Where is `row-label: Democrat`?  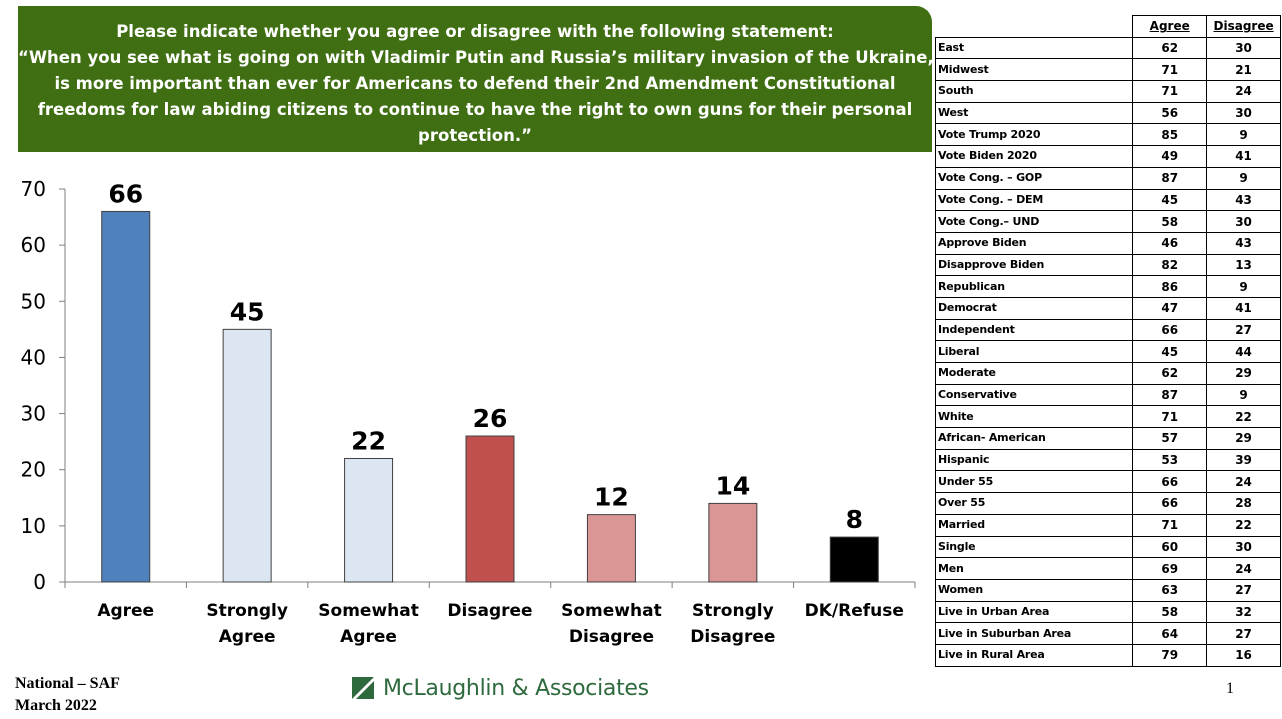
row-label: Democrat is located at coordinates (1034, 308).